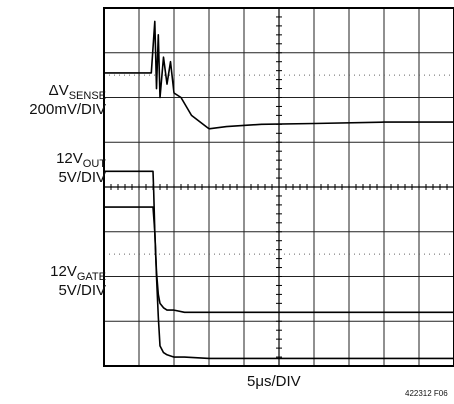  Describe the element at coordinates (91, 277) in the screenshot. I see `channel-label-gate-sub: GATE` at that location.